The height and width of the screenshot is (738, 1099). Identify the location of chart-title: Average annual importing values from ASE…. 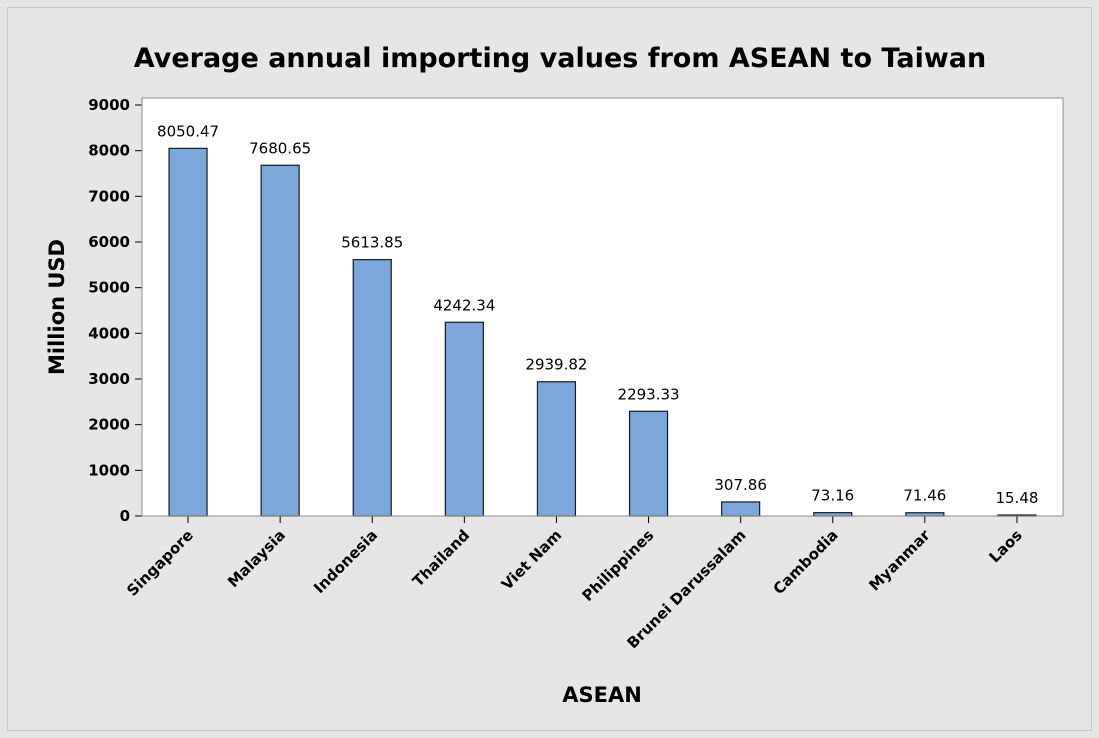
(560, 58).